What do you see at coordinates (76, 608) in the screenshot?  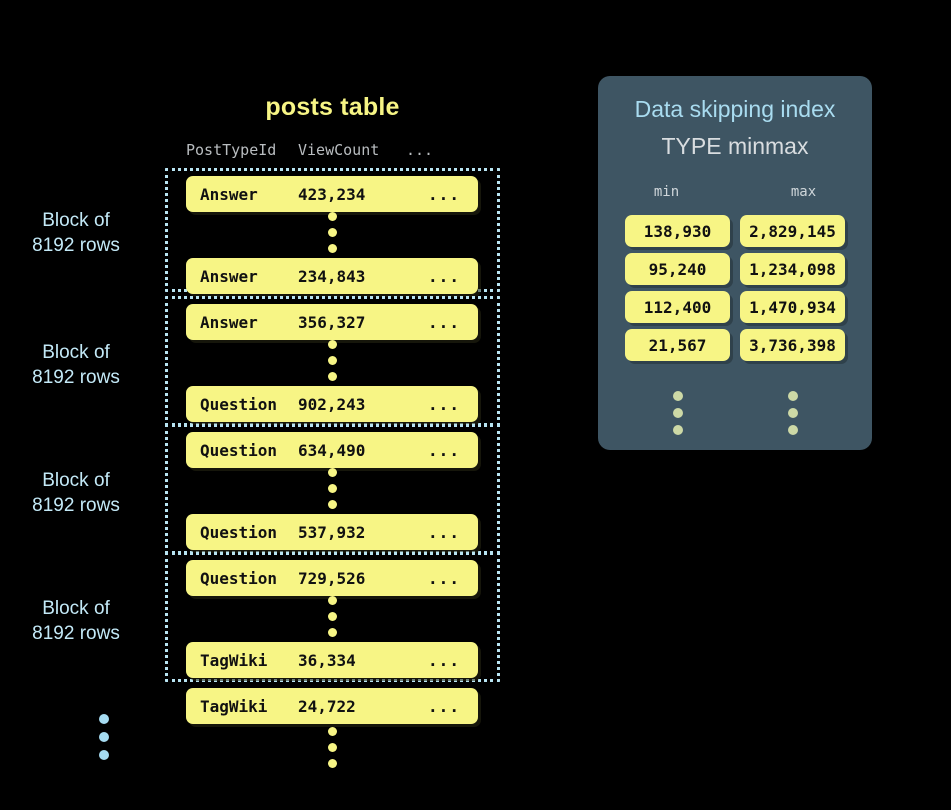 I see `block-label-4-line1: Block of` at bounding box center [76, 608].